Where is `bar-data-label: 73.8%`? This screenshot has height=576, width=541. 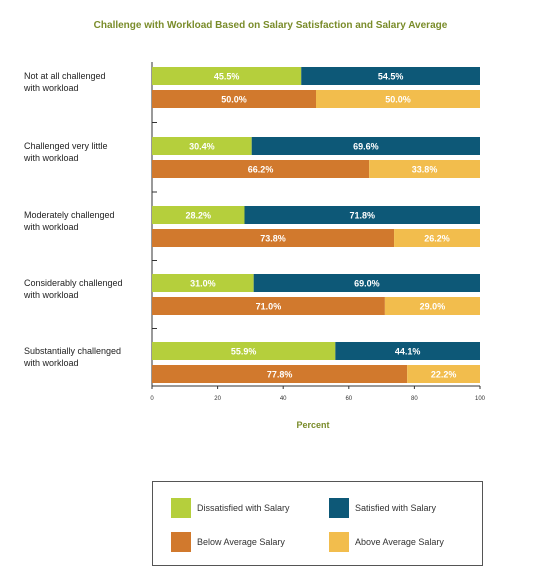 bar-data-label: 73.8% is located at coordinates (273, 239).